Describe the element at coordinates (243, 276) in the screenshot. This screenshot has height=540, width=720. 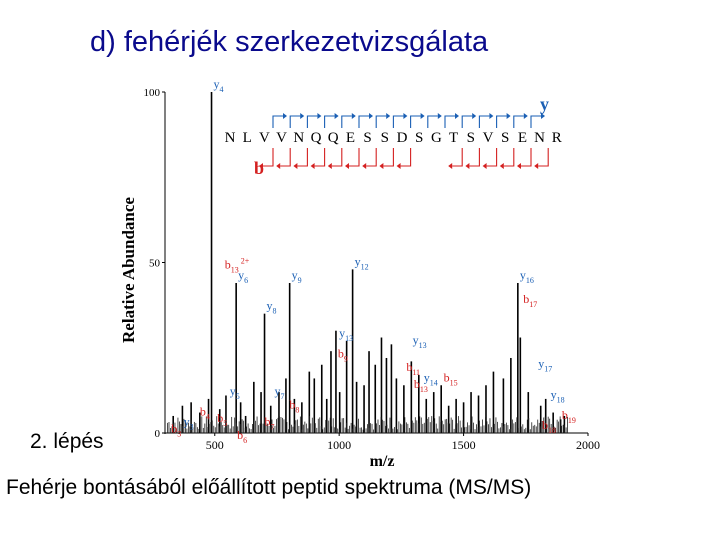
I see `y-ion-label: y6` at that location.